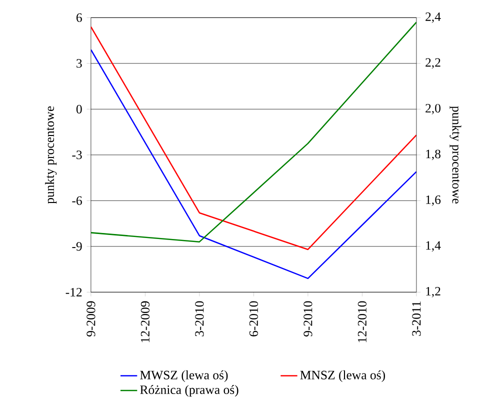 This screenshot has width=488, height=420. What do you see at coordinates (308, 319) in the screenshot?
I see `x-tick-label: 9-2010` at bounding box center [308, 319].